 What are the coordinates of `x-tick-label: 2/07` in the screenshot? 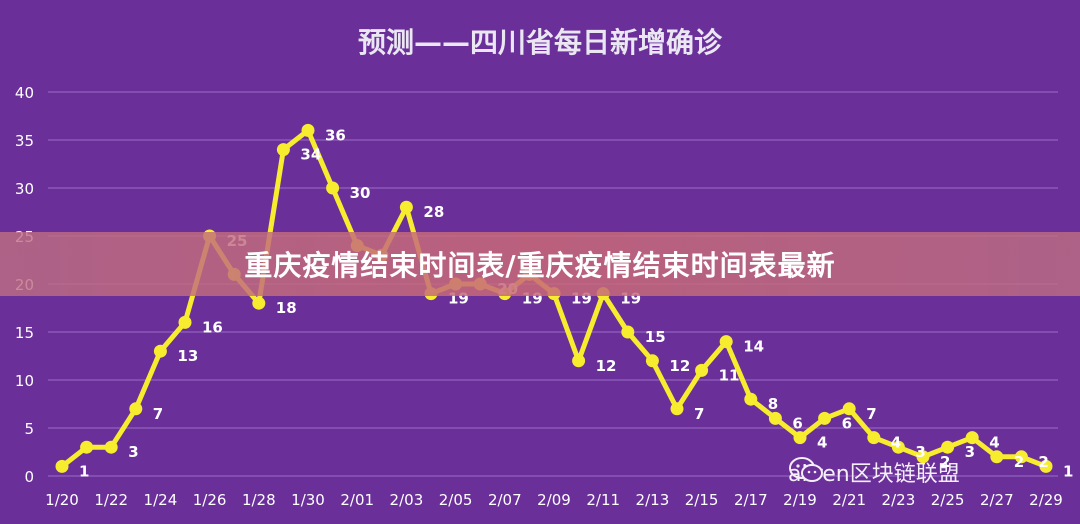 It's located at (505, 500).